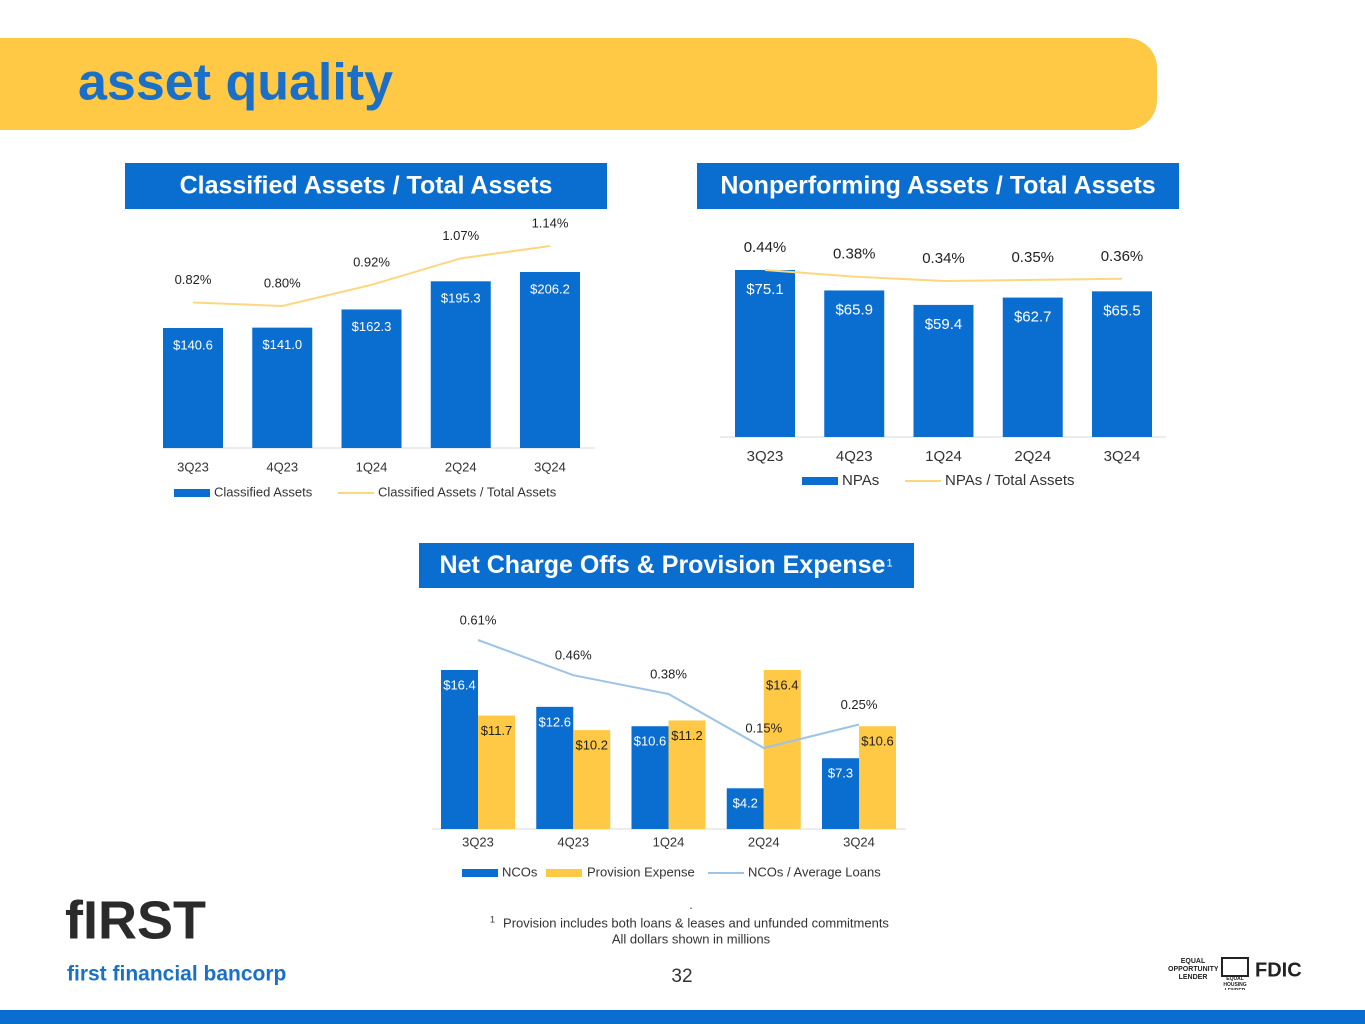  Describe the element at coordinates (235, 83) in the screenshot. I see `slide-title: asset quality` at that location.